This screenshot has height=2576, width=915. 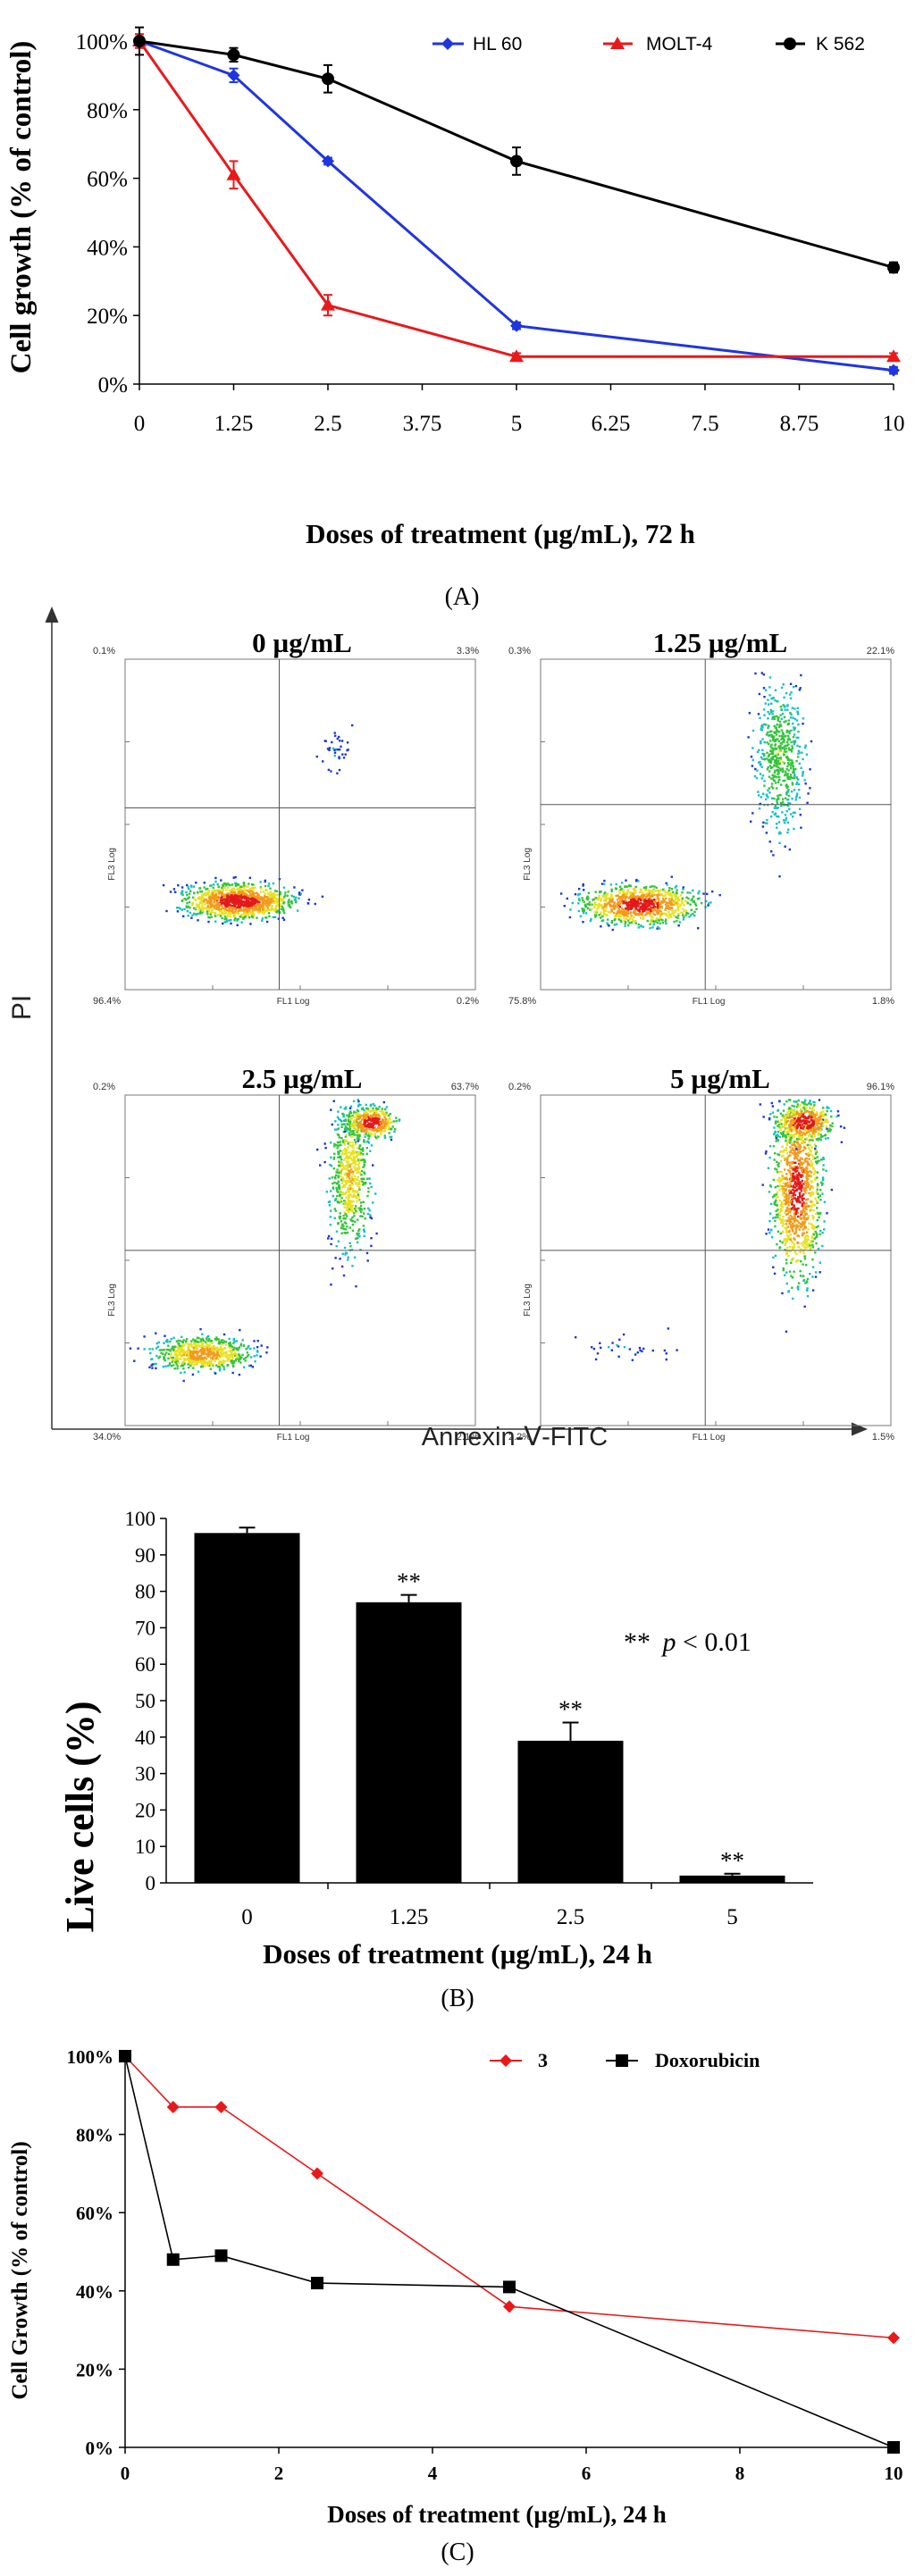 I want to click on panel-label-a: (A), so click(x=462, y=597).